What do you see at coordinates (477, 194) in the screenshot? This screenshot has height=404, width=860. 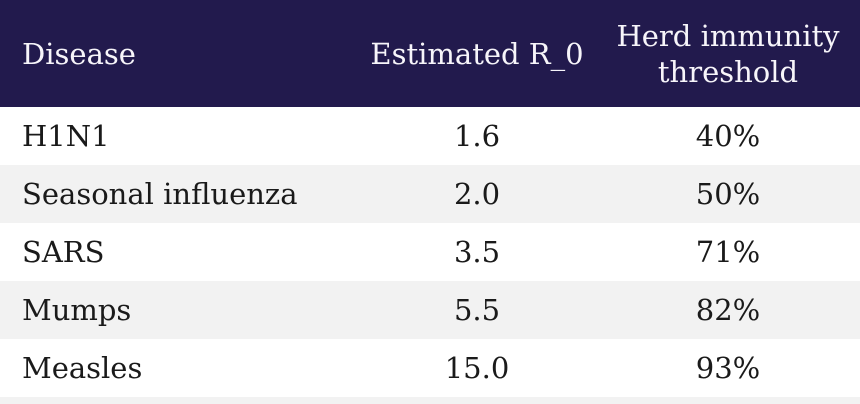 I see `r0-cell: 2.0` at bounding box center [477, 194].